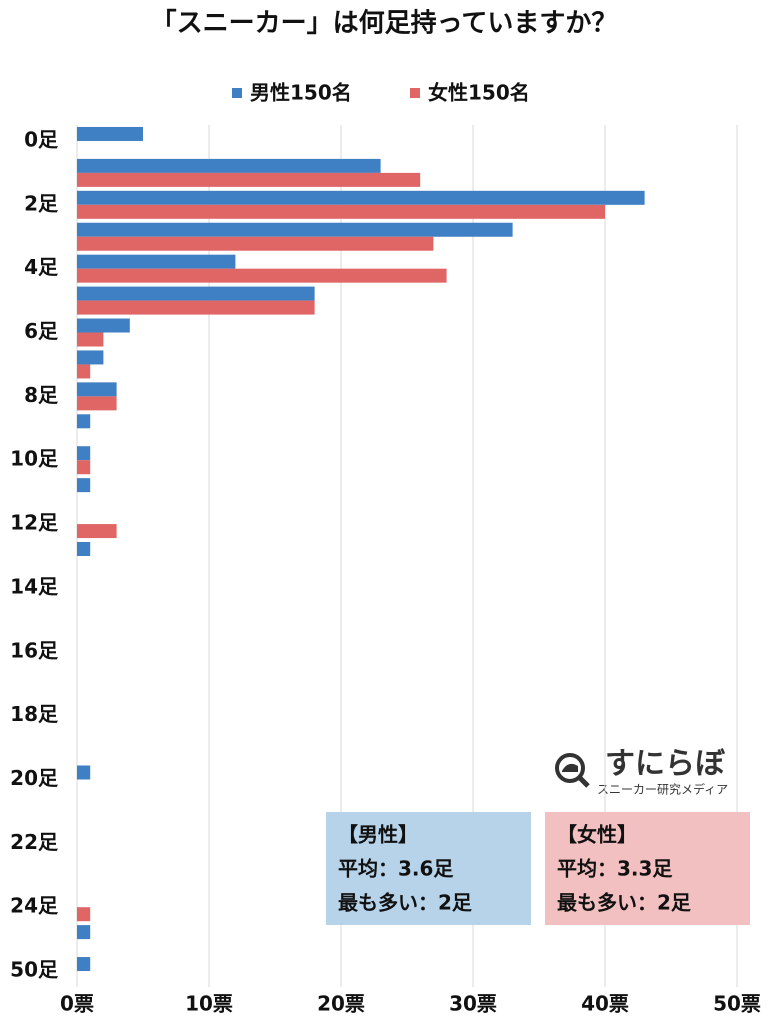 The image size is (768, 1024). Describe the element at coordinates (34, 523) in the screenshot. I see `y-tick-label: 12足` at that location.